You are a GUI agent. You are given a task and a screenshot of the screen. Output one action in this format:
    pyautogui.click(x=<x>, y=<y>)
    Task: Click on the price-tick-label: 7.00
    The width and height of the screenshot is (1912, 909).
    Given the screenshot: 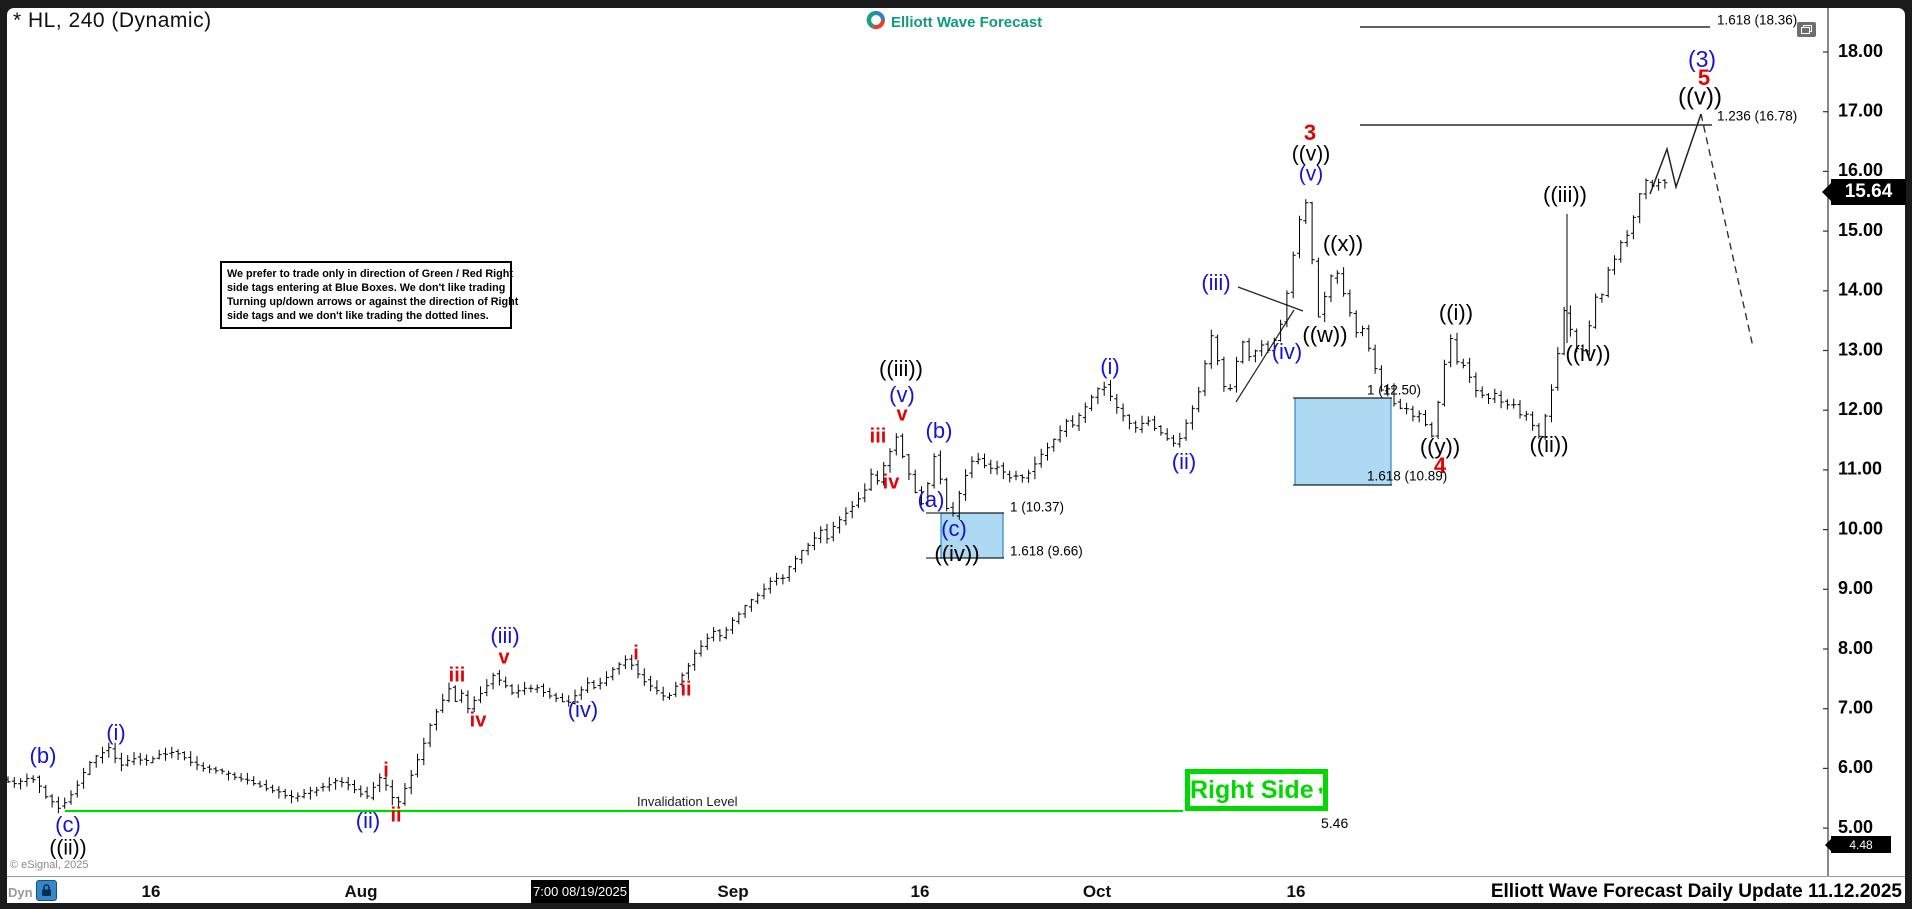 What is the action you would take?
    pyautogui.click(x=1855, y=707)
    